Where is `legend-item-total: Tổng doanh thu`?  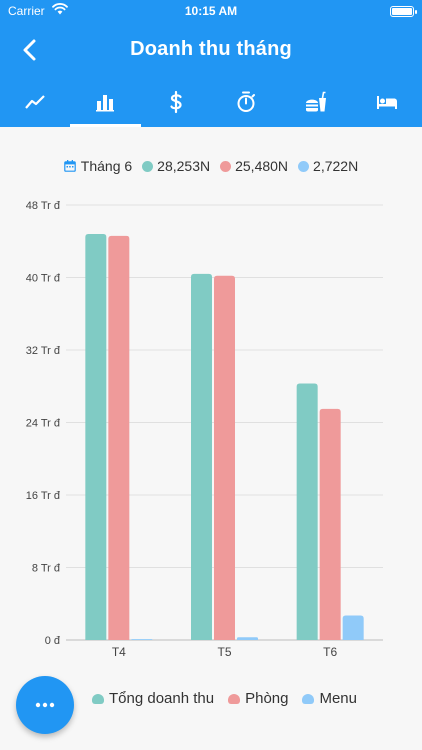
legend-item-total: Tổng doanh thu is located at coordinates (153, 698).